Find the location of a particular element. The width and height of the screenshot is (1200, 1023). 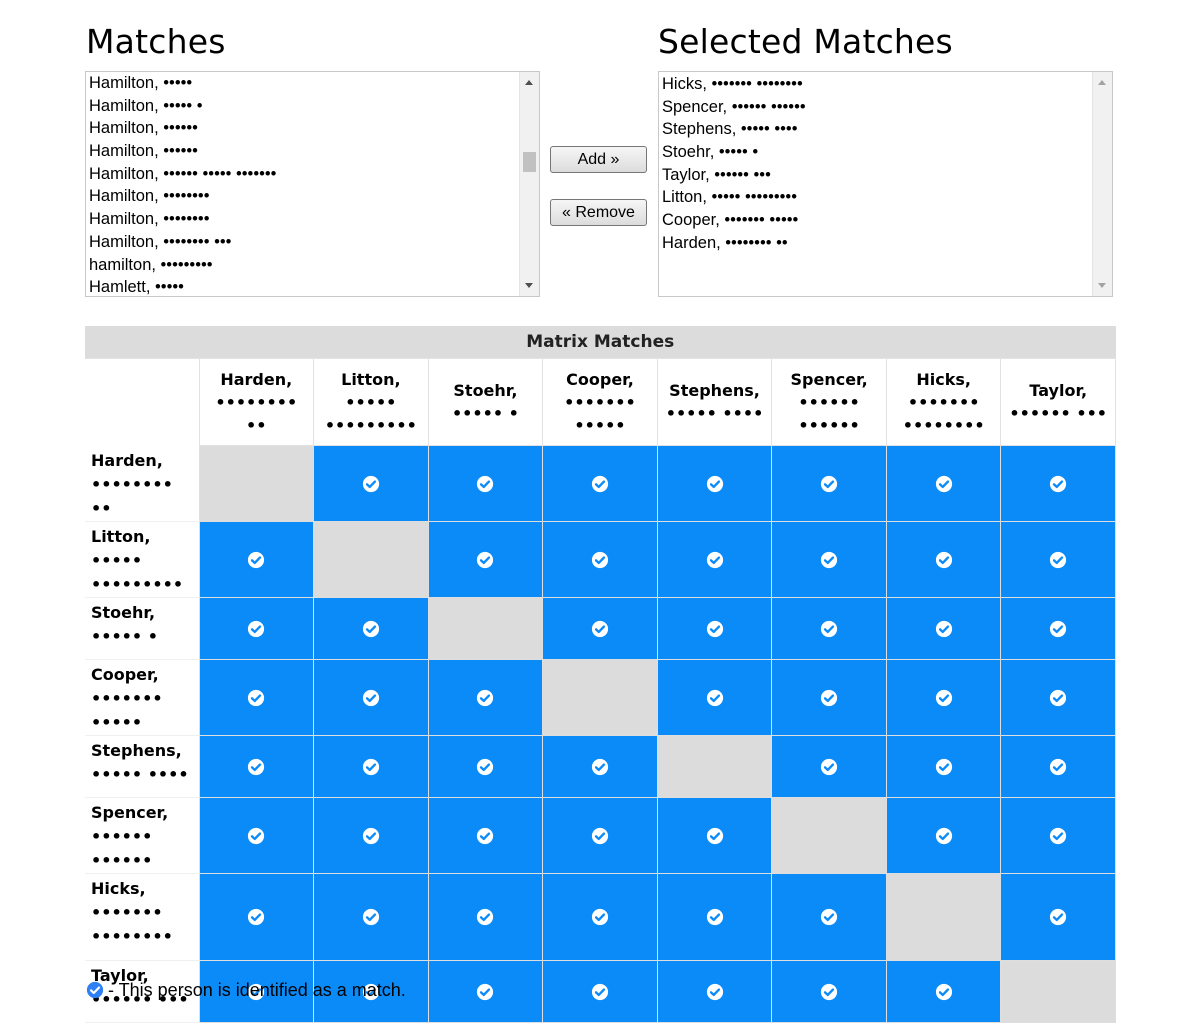

scrollbar-thumb is located at coordinates (529, 162).